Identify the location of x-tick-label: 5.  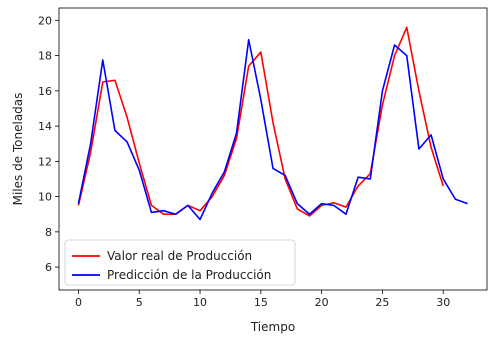
(139, 302).